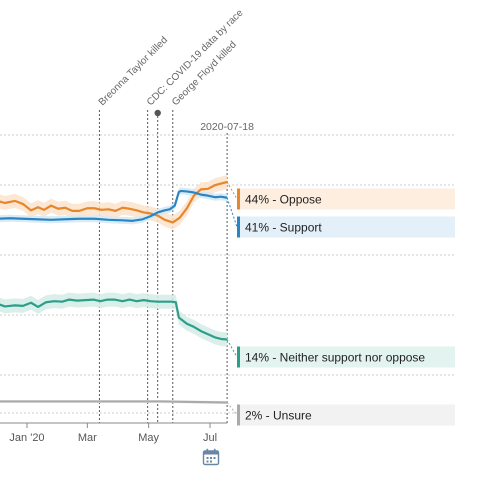 The height and width of the screenshot is (480, 493). Describe the element at coordinates (148, 438) in the screenshot. I see `x-tick-label-2: May` at that location.